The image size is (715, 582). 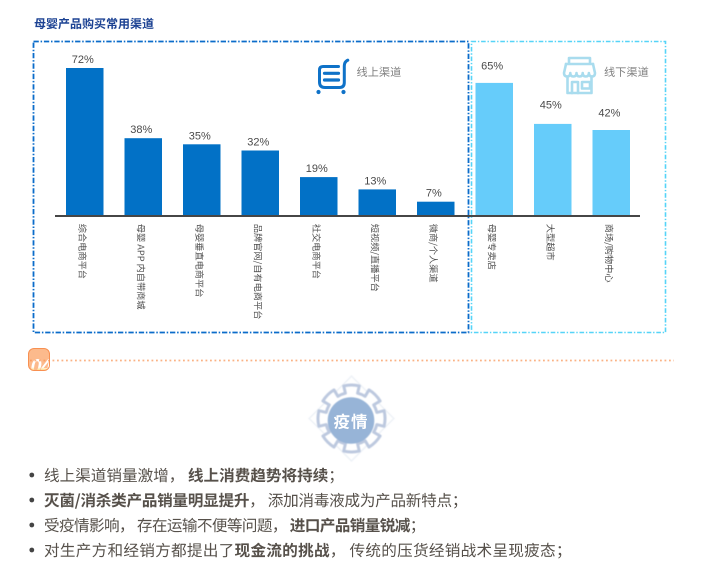 What do you see at coordinates (83, 60) in the screenshot?
I see `svg-text: 72%` at bounding box center [83, 60].